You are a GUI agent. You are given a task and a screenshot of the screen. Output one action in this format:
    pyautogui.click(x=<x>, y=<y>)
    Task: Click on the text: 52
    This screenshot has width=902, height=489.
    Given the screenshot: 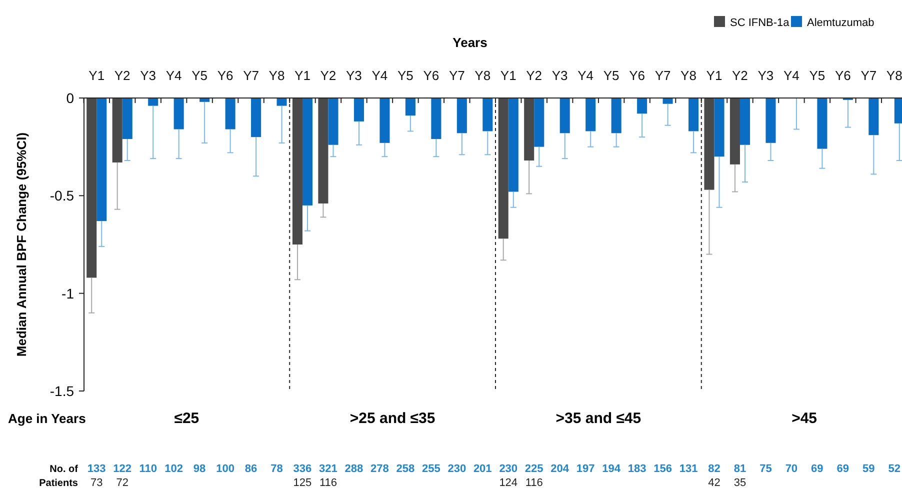 What is the action you would take?
    pyautogui.click(x=894, y=469)
    